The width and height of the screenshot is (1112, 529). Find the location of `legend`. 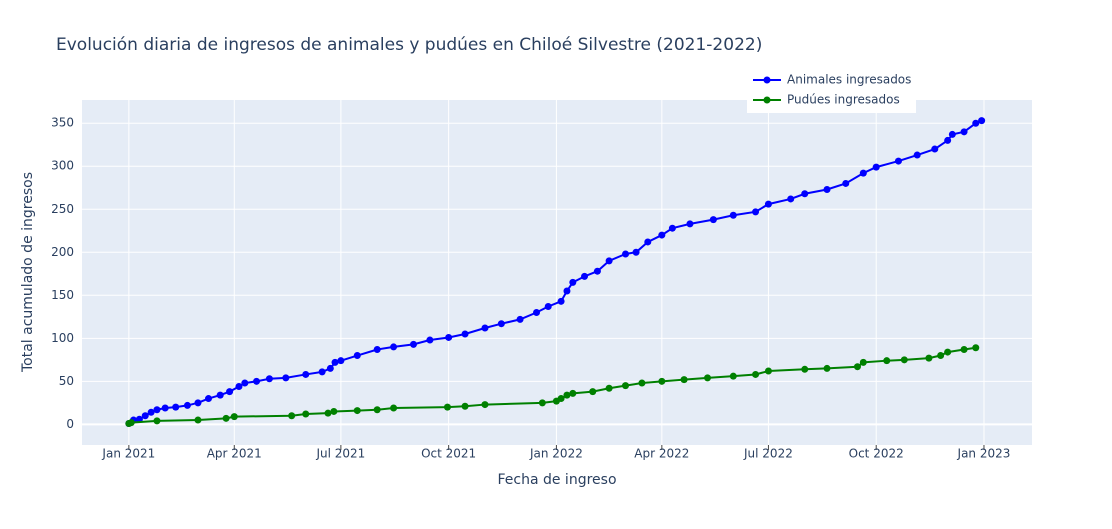

legend is located at coordinates (831, 91).